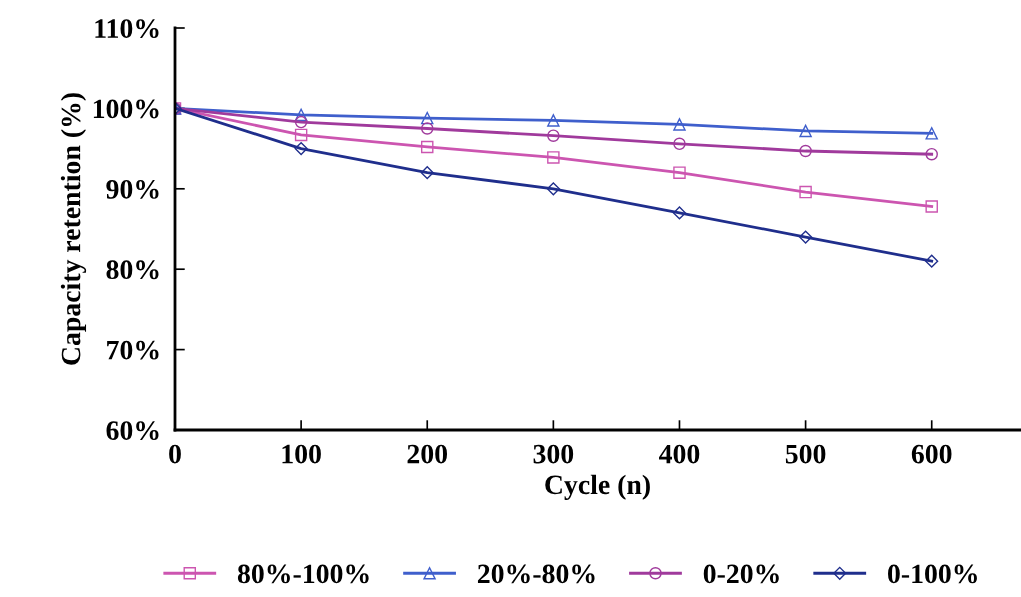 The width and height of the screenshot is (1021, 597). Describe the element at coordinates (536, 574) in the screenshot. I see `legend-label: 20%-80%` at that location.